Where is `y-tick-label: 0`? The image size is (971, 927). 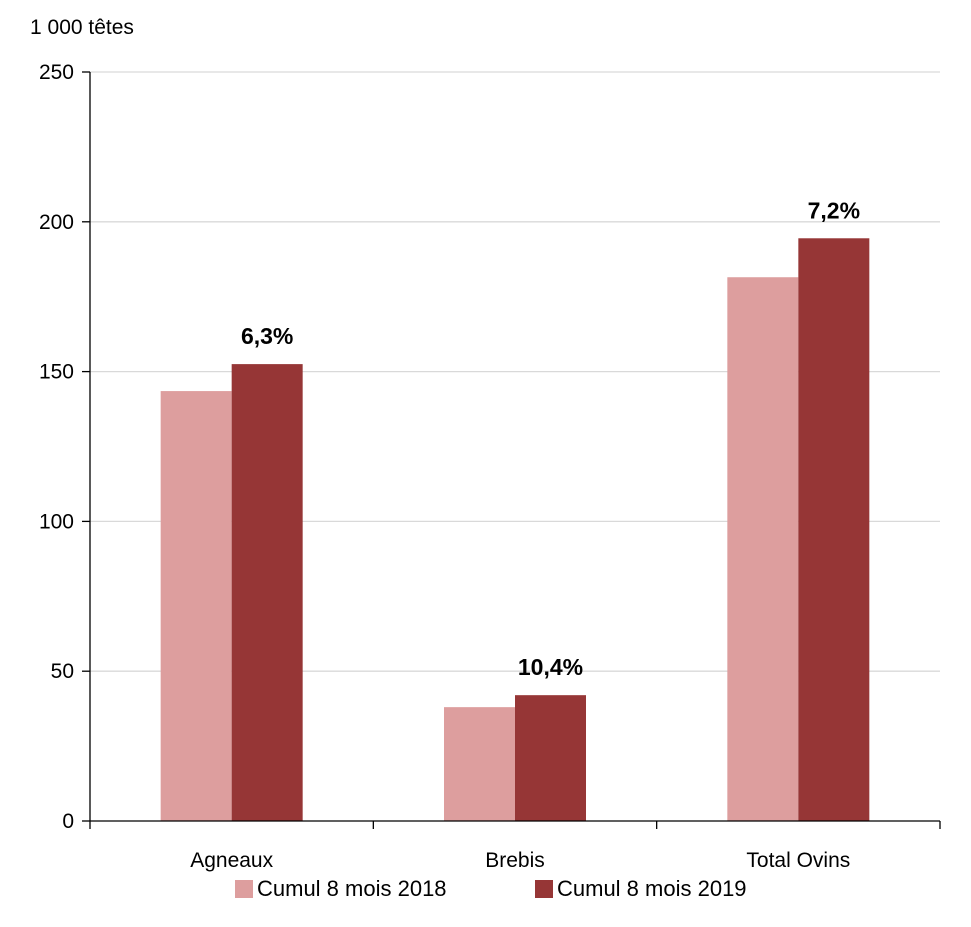
y-tick-label: 0 is located at coordinates (68, 821).